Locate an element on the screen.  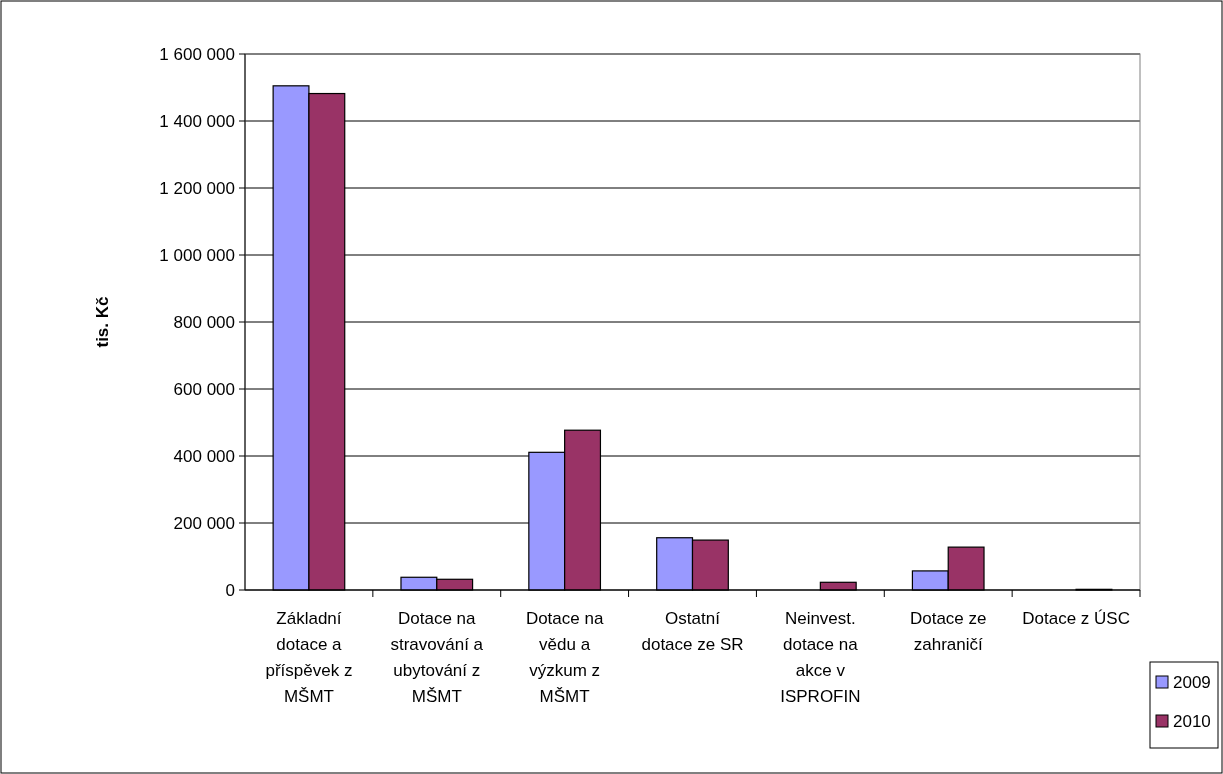
x-tick-label: Základní dotace a příspěvek z MŠMT is located at coordinates (309, 657).